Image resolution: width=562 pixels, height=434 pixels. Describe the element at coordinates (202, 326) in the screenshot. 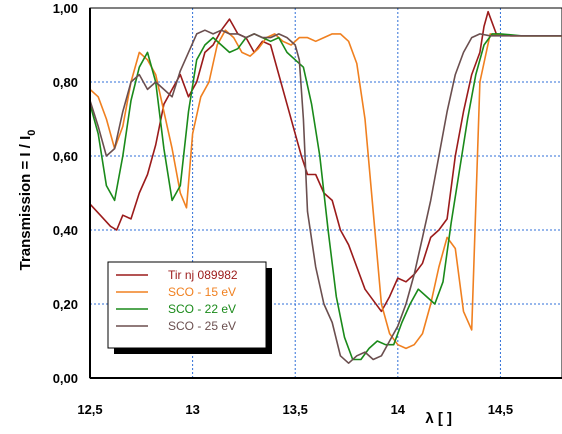

I see `legend-label: SCO - 25 eV` at that location.